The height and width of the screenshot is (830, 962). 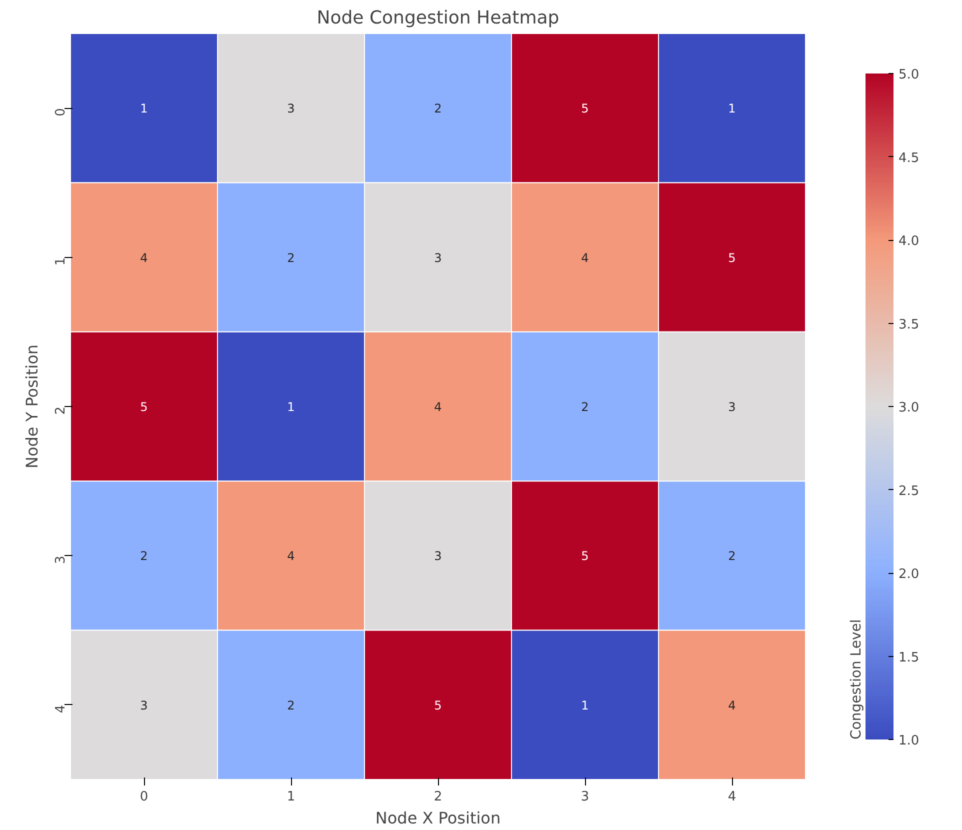 I want to click on color-bar-label: 4.0, so click(x=909, y=241).